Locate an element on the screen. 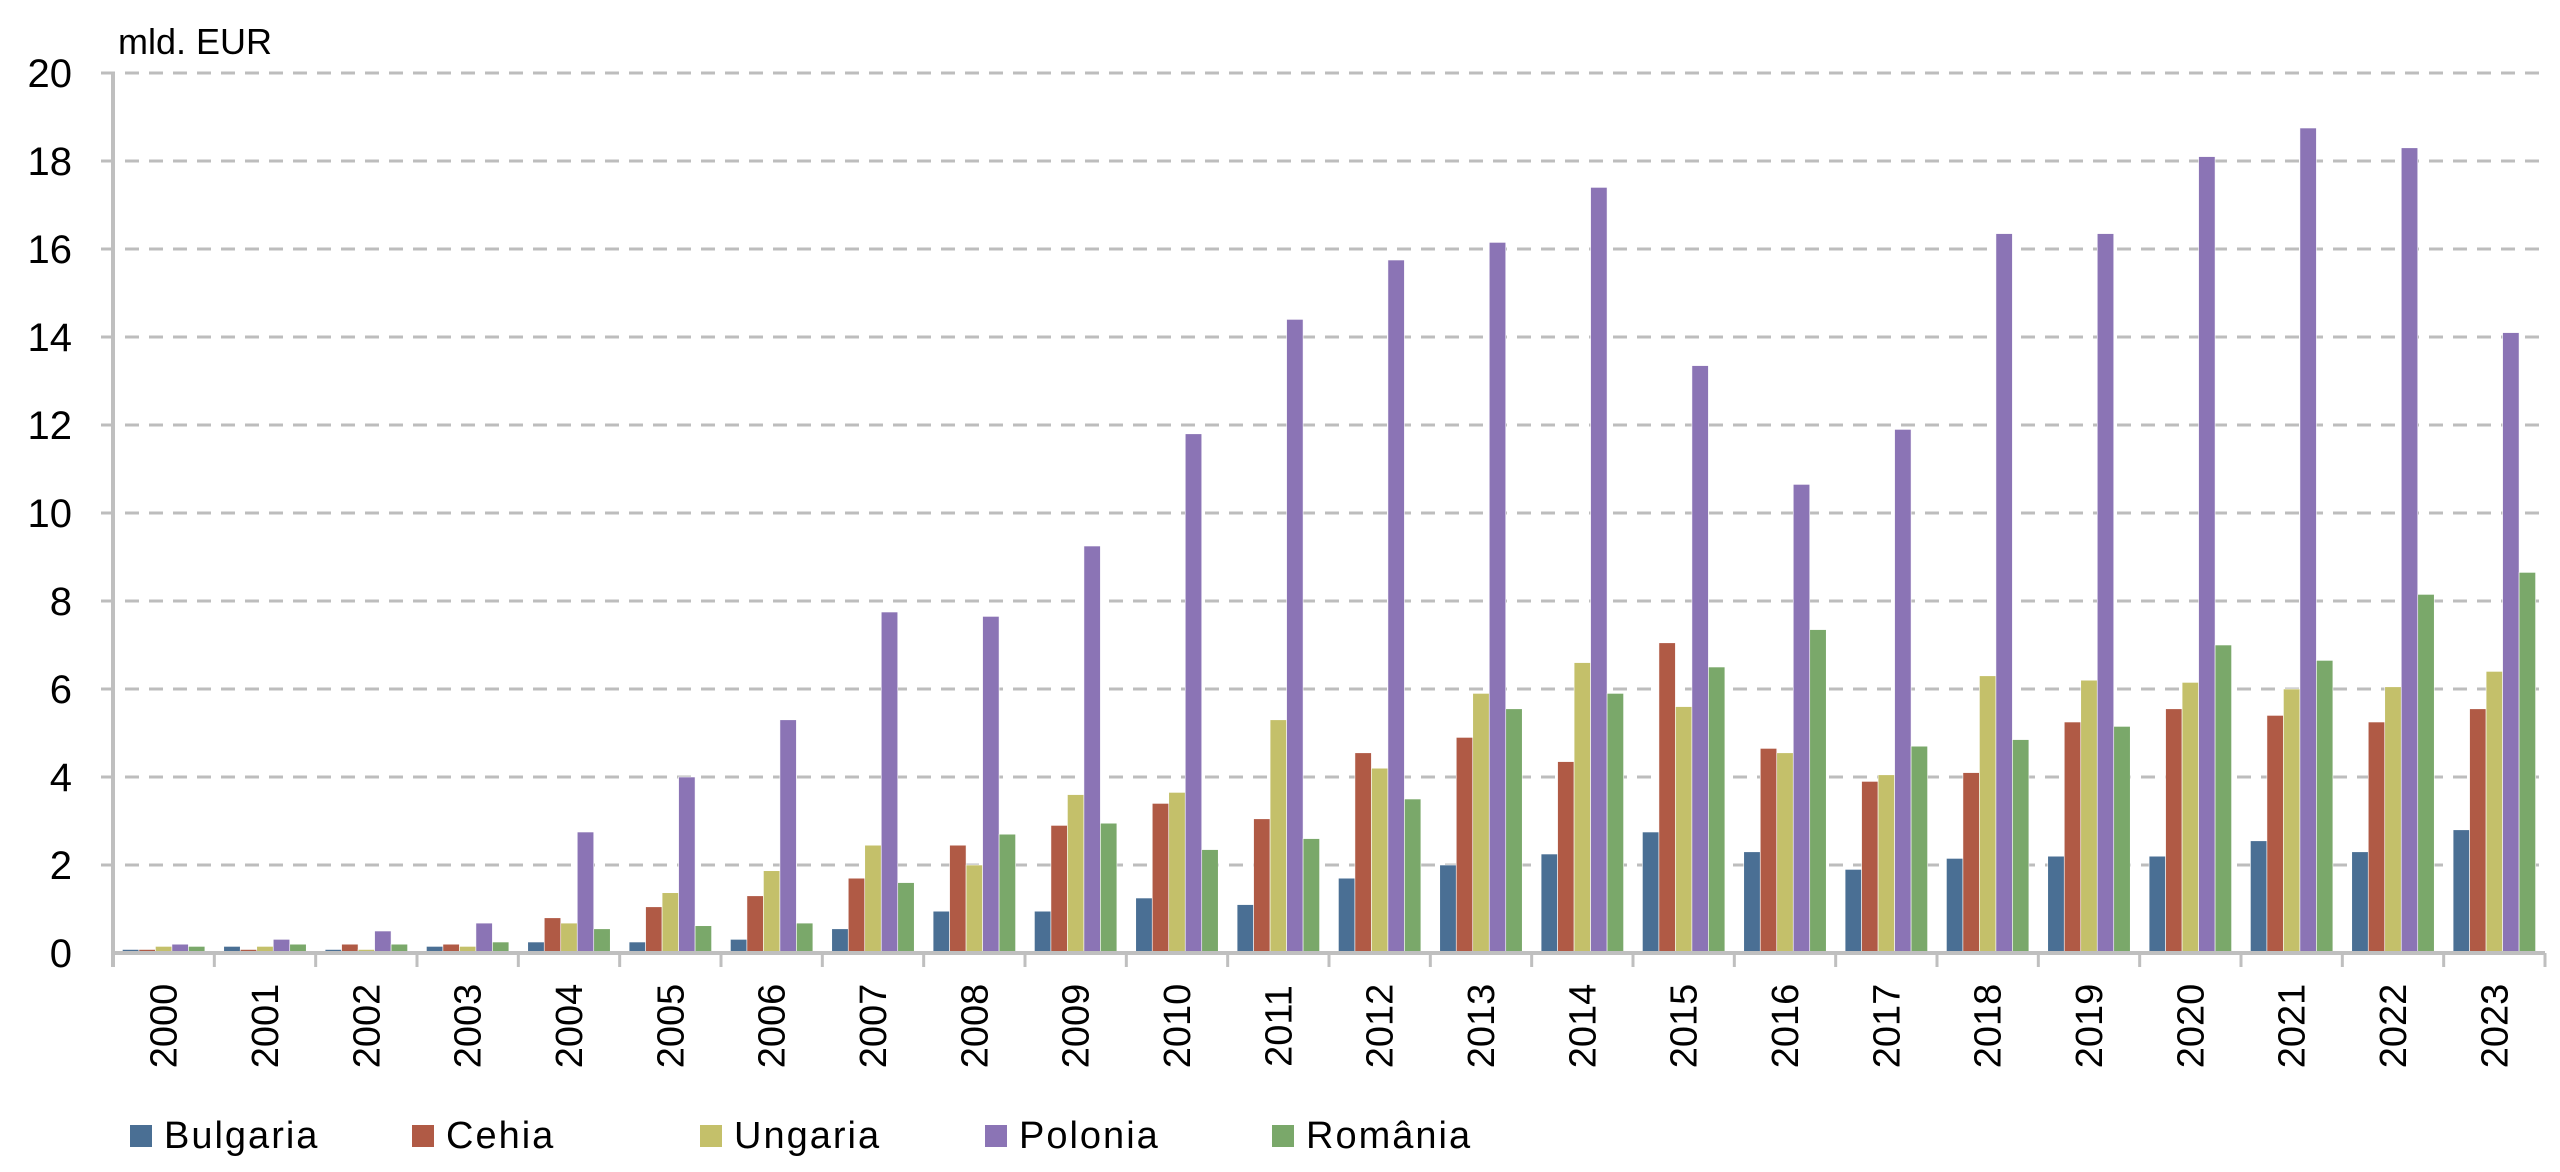 The image size is (2560, 1172). x-tick-label: 2022 is located at coordinates (2394, 1026).